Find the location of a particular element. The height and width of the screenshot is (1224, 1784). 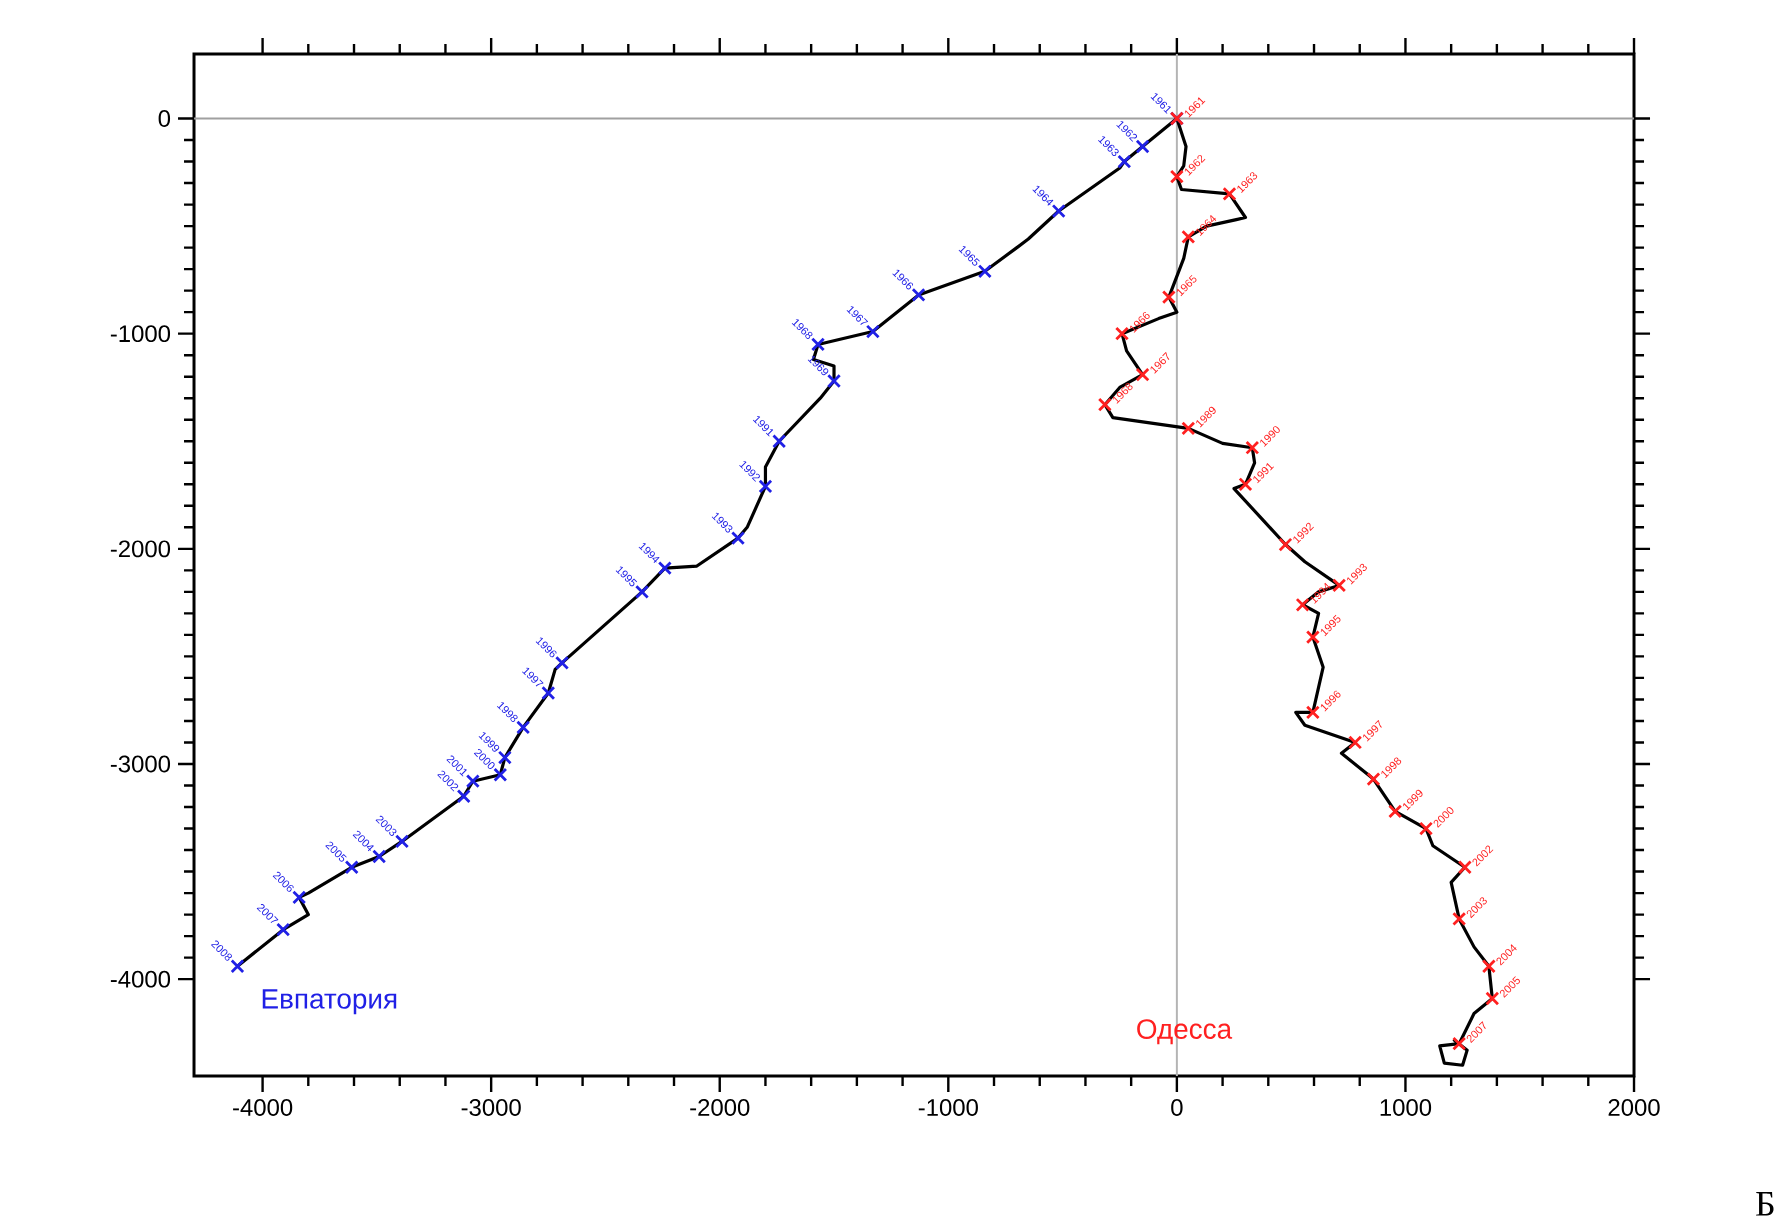

x-tick-label: -4000 is located at coordinates (263, 1107).